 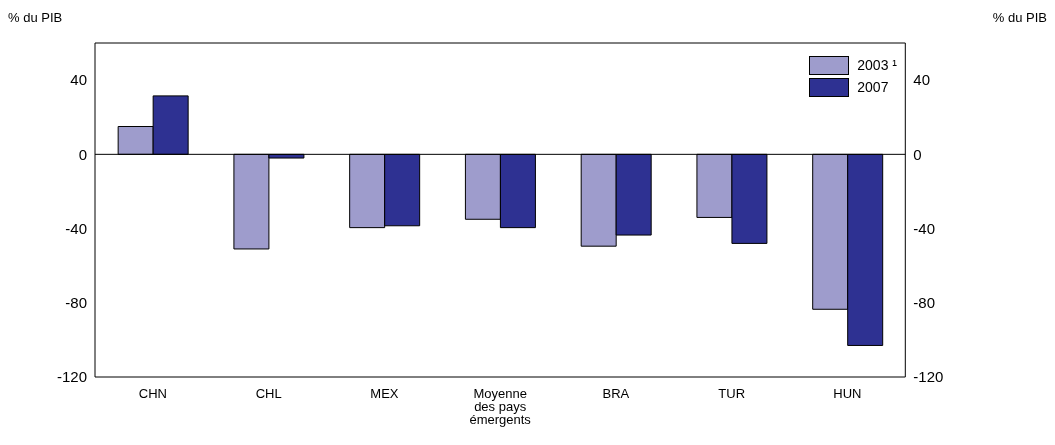 What do you see at coordinates (152, 393) in the screenshot?
I see `x-tick-label: CHN` at bounding box center [152, 393].